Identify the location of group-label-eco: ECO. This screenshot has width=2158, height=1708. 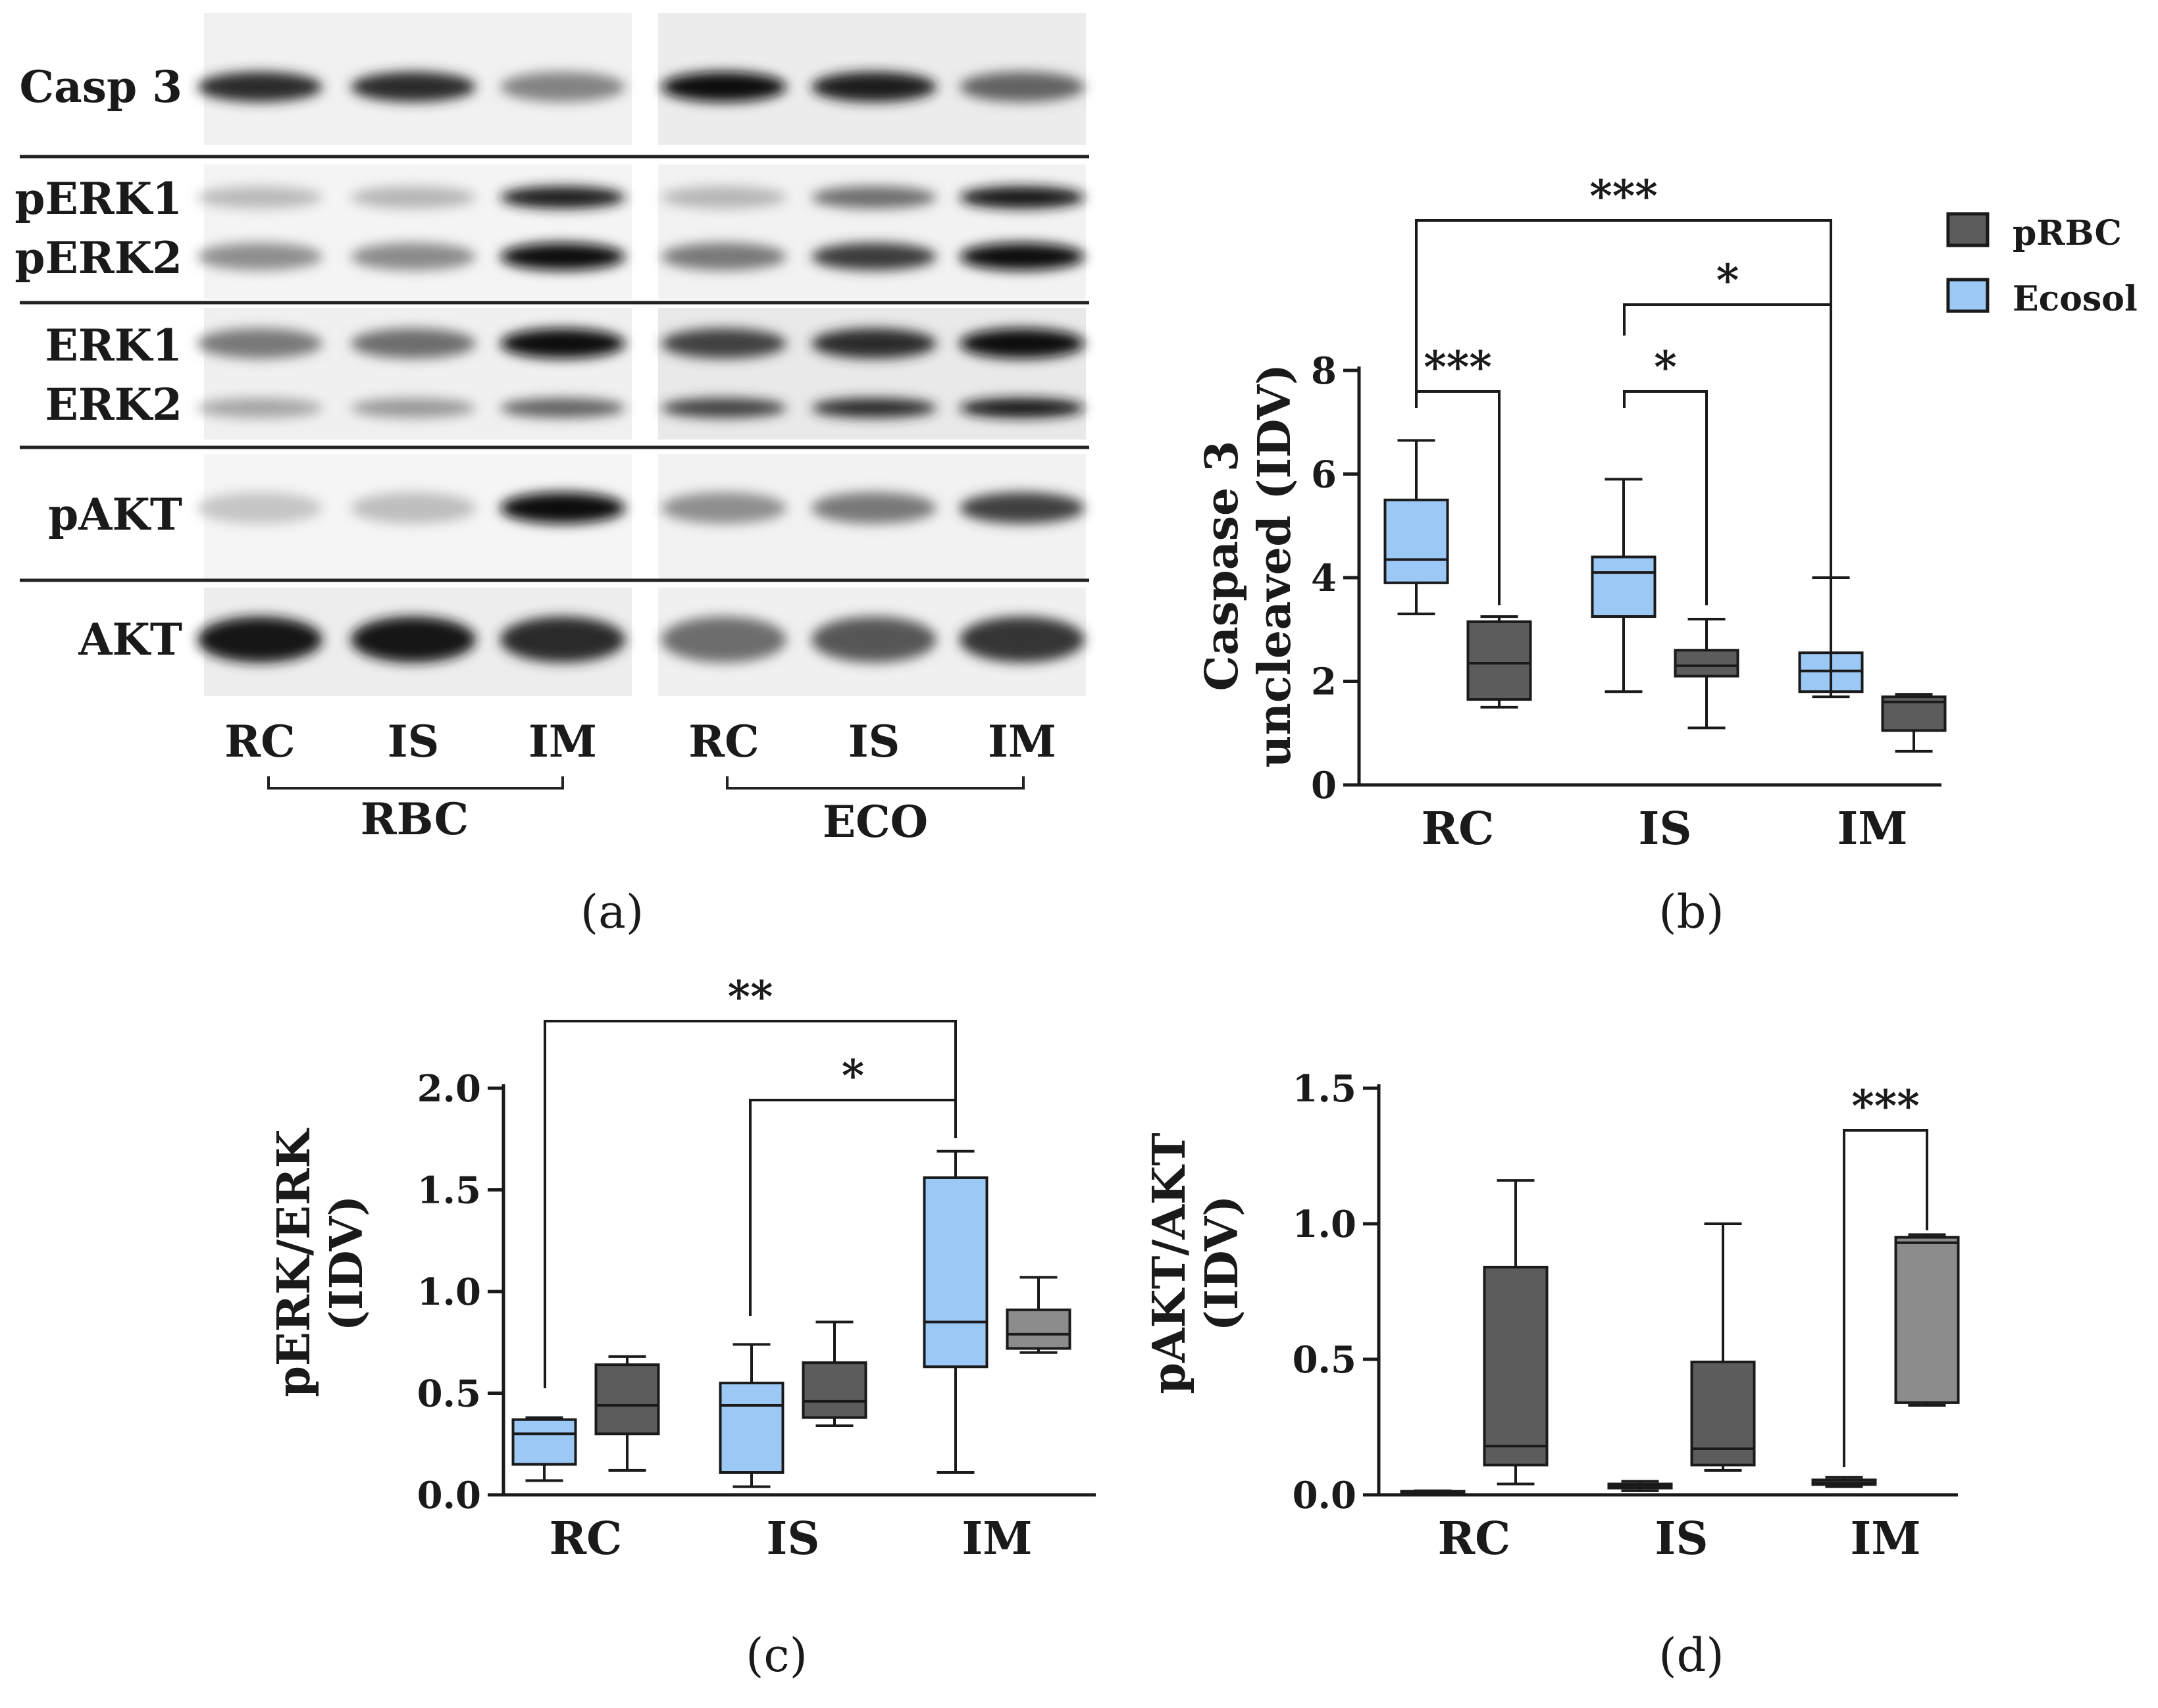
(875, 821).